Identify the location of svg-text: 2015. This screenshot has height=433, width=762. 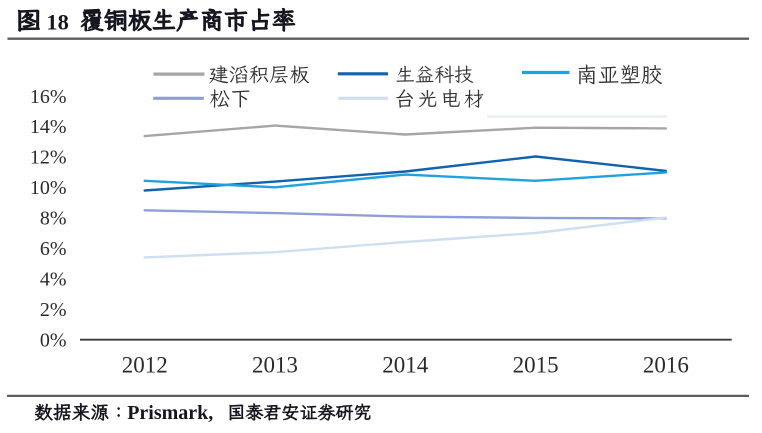
(536, 365).